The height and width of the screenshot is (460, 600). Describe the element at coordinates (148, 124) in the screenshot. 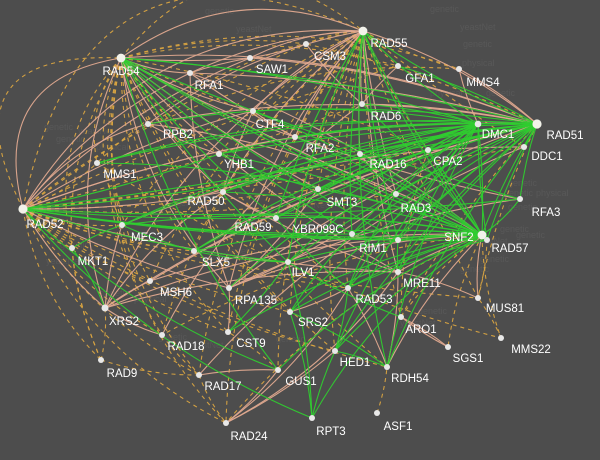

I see `node-rpb2` at that location.